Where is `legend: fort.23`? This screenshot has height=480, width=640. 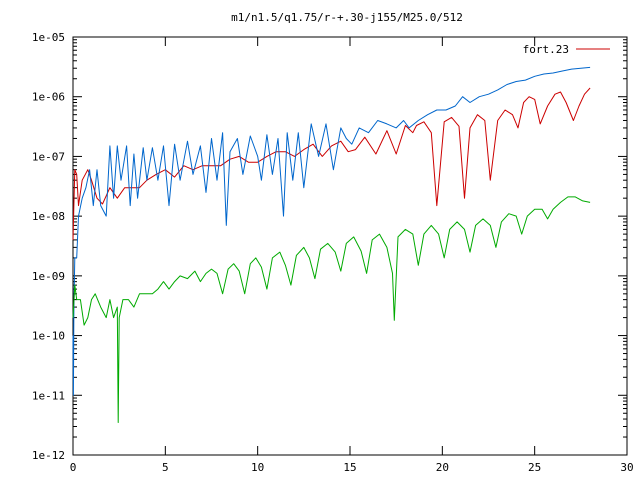
legend: fort.23 is located at coordinates (566, 49).